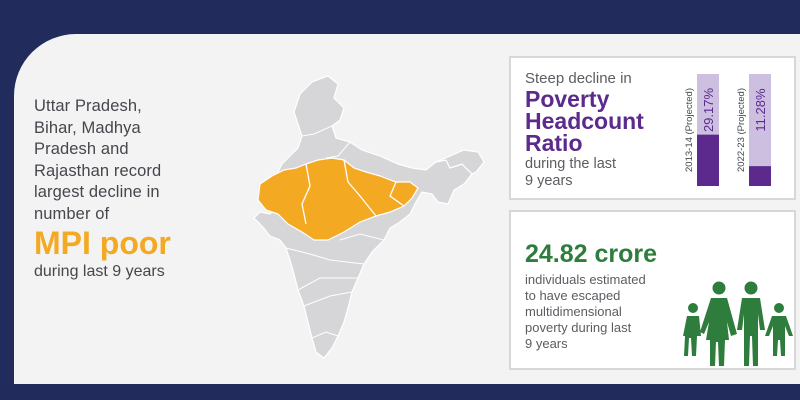 The width and height of the screenshot is (800, 400). I want to click on headcount-title: Poverty Headcount Ratio, so click(584, 121).